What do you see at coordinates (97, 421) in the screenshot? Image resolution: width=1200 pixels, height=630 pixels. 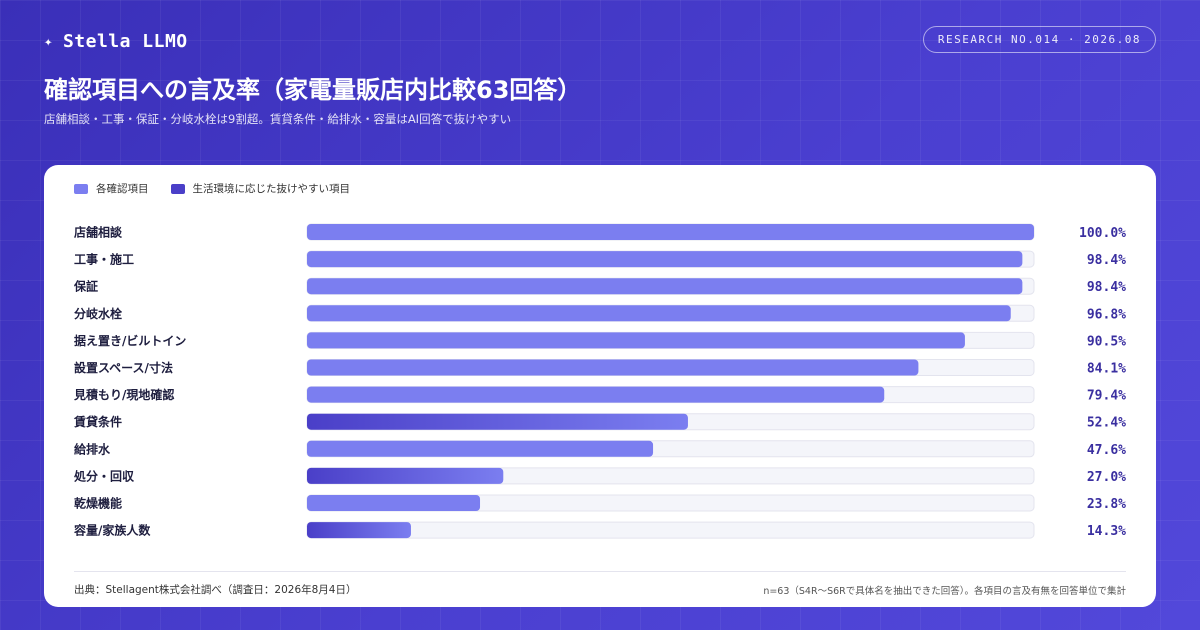 I see `category-label: 賃貸条件` at bounding box center [97, 421].